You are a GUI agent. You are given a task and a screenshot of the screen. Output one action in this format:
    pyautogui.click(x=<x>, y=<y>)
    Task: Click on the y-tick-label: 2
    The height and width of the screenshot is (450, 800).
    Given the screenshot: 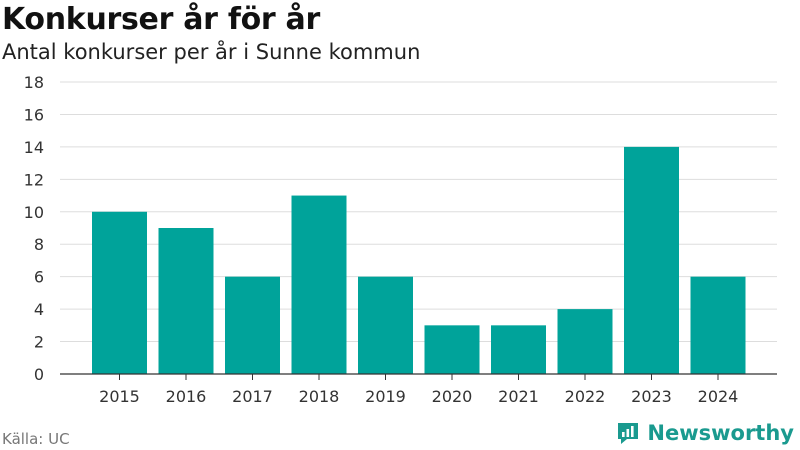 What is the action you would take?
    pyautogui.click(x=39, y=342)
    